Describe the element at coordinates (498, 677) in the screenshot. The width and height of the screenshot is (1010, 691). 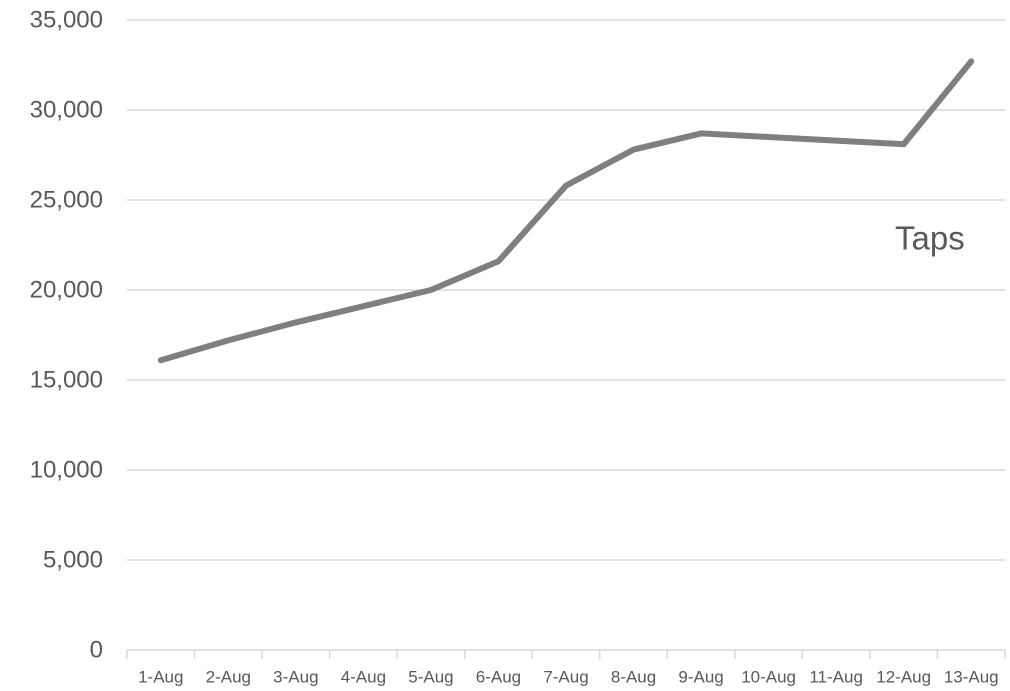
I see `x-tick-label: 6-Aug` at that location.